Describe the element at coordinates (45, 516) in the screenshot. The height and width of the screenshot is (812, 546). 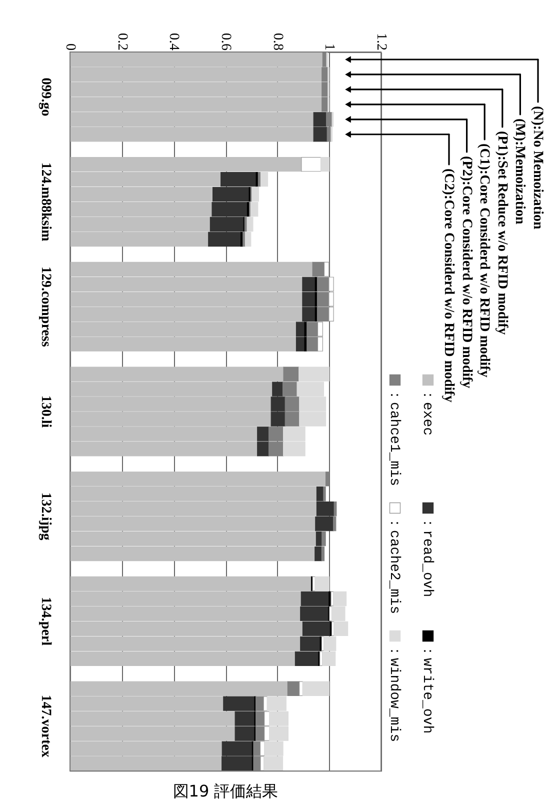
I see `y-tick-label: 132.ijpg` at that location.